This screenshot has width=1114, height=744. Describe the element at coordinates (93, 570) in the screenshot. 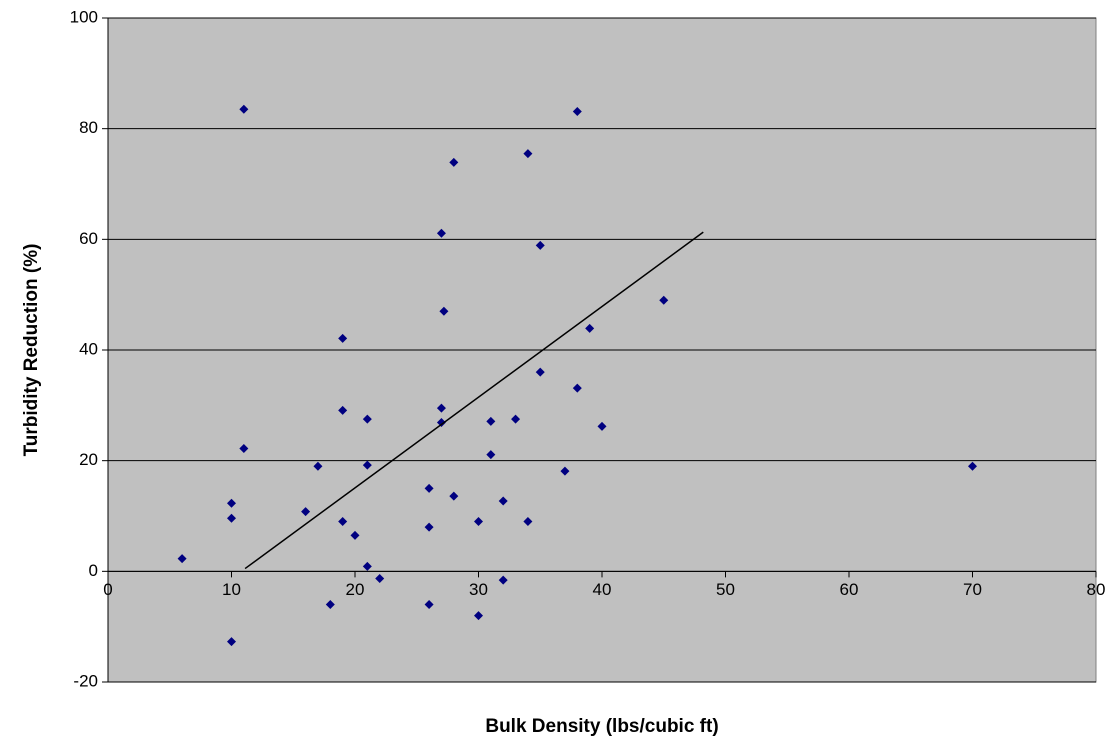

I see `y-tick-label: 0` at that location.